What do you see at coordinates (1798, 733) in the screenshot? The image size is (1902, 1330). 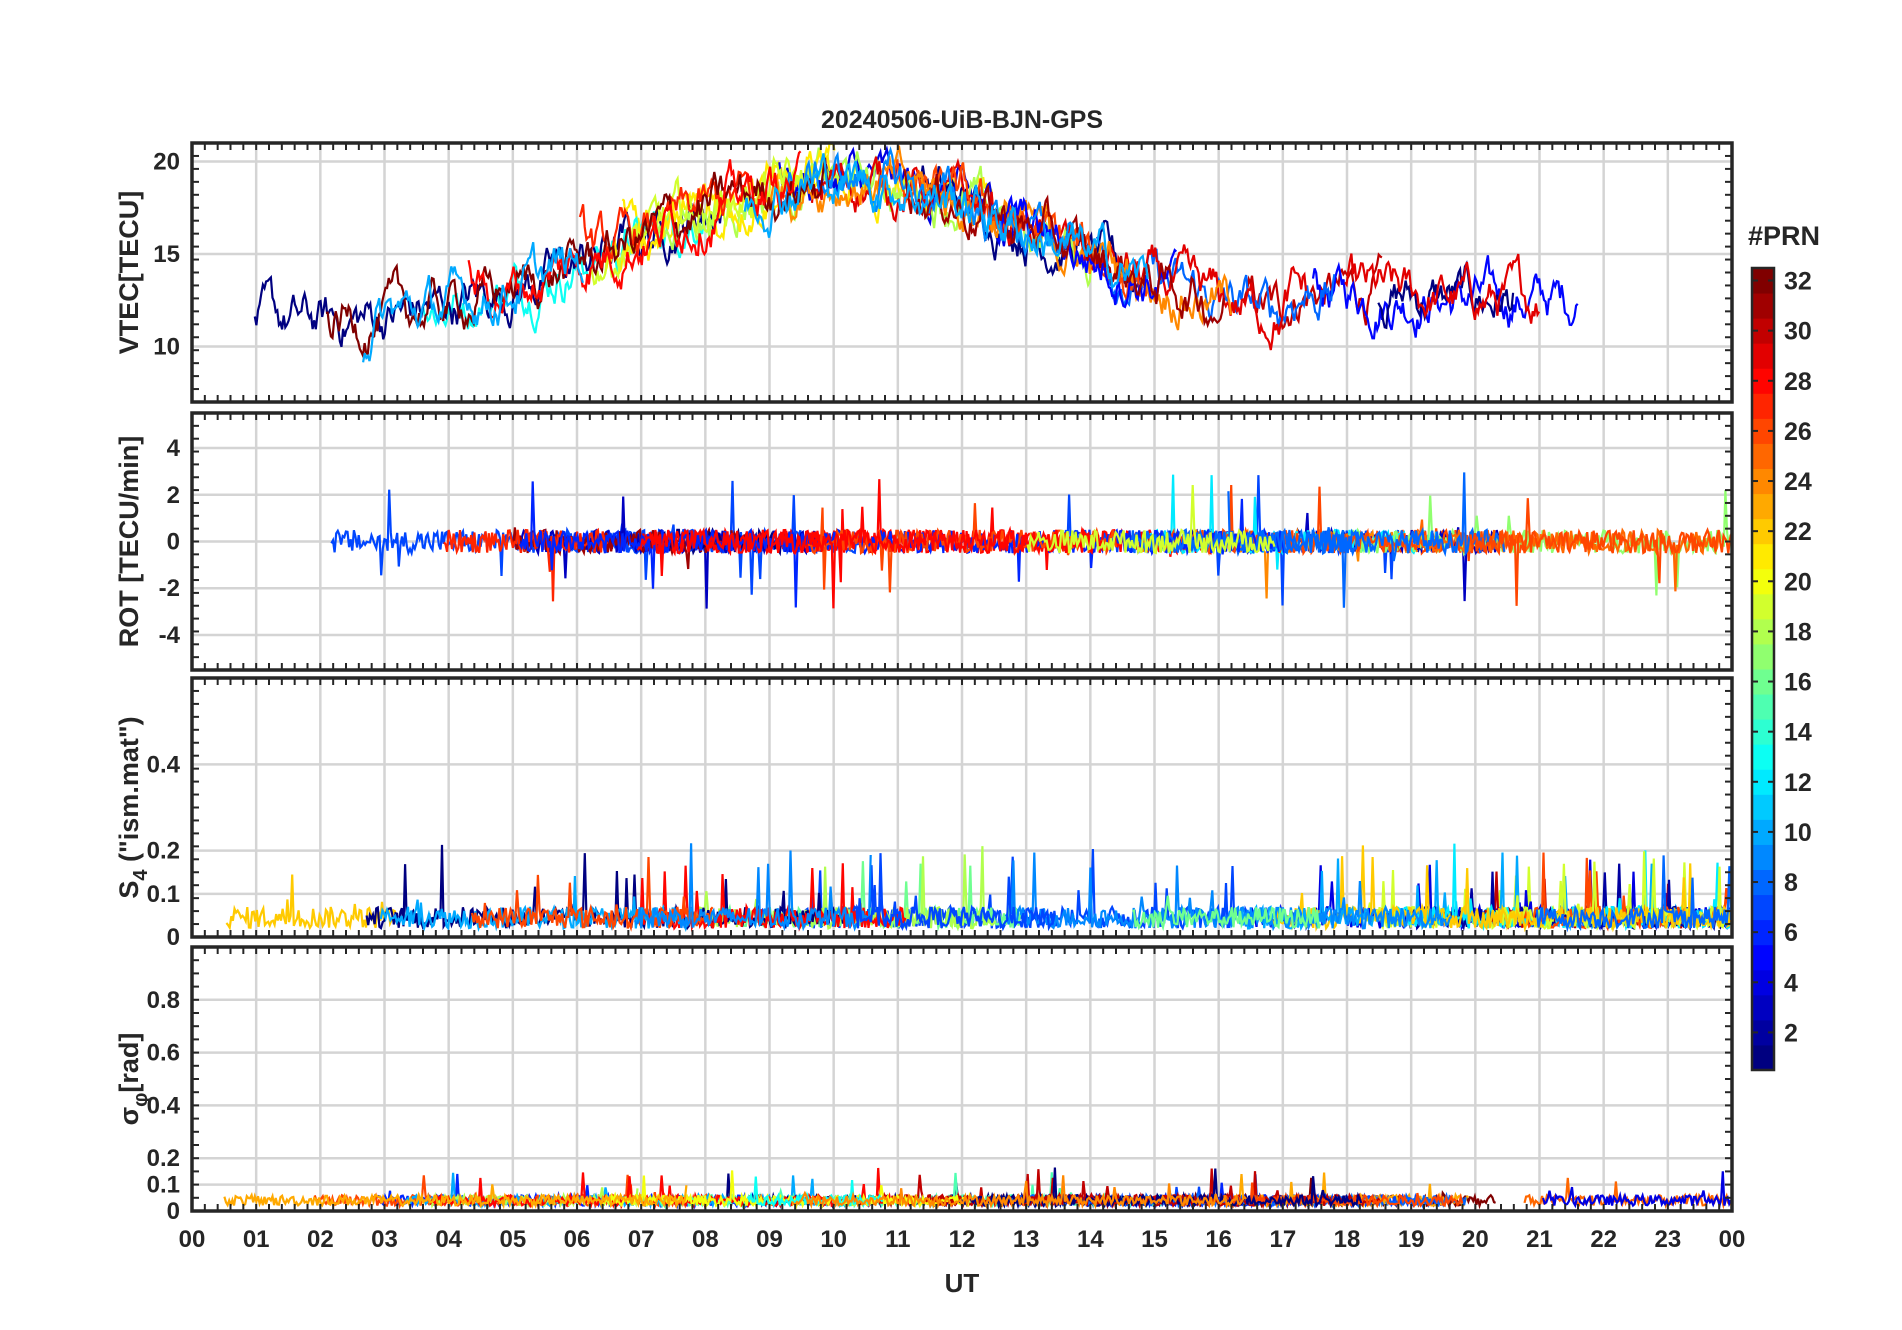 I see `colorbar-tick-label: 14` at bounding box center [1798, 733].